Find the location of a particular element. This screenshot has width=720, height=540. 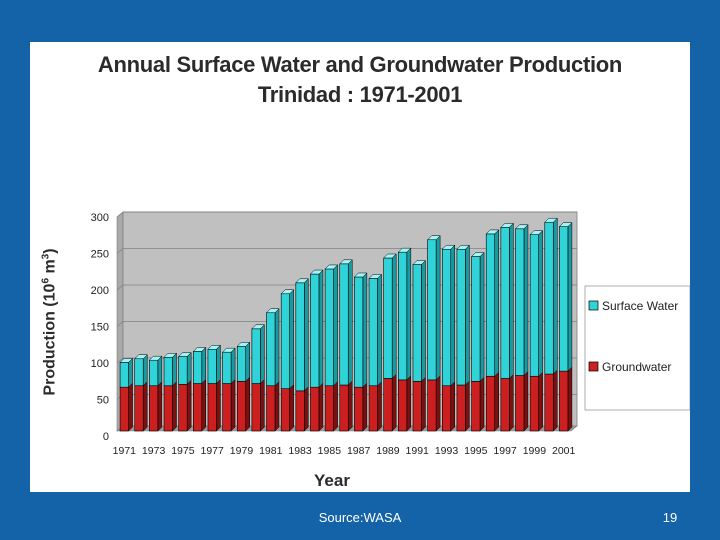

legend-label: Surface Water is located at coordinates (640, 306).